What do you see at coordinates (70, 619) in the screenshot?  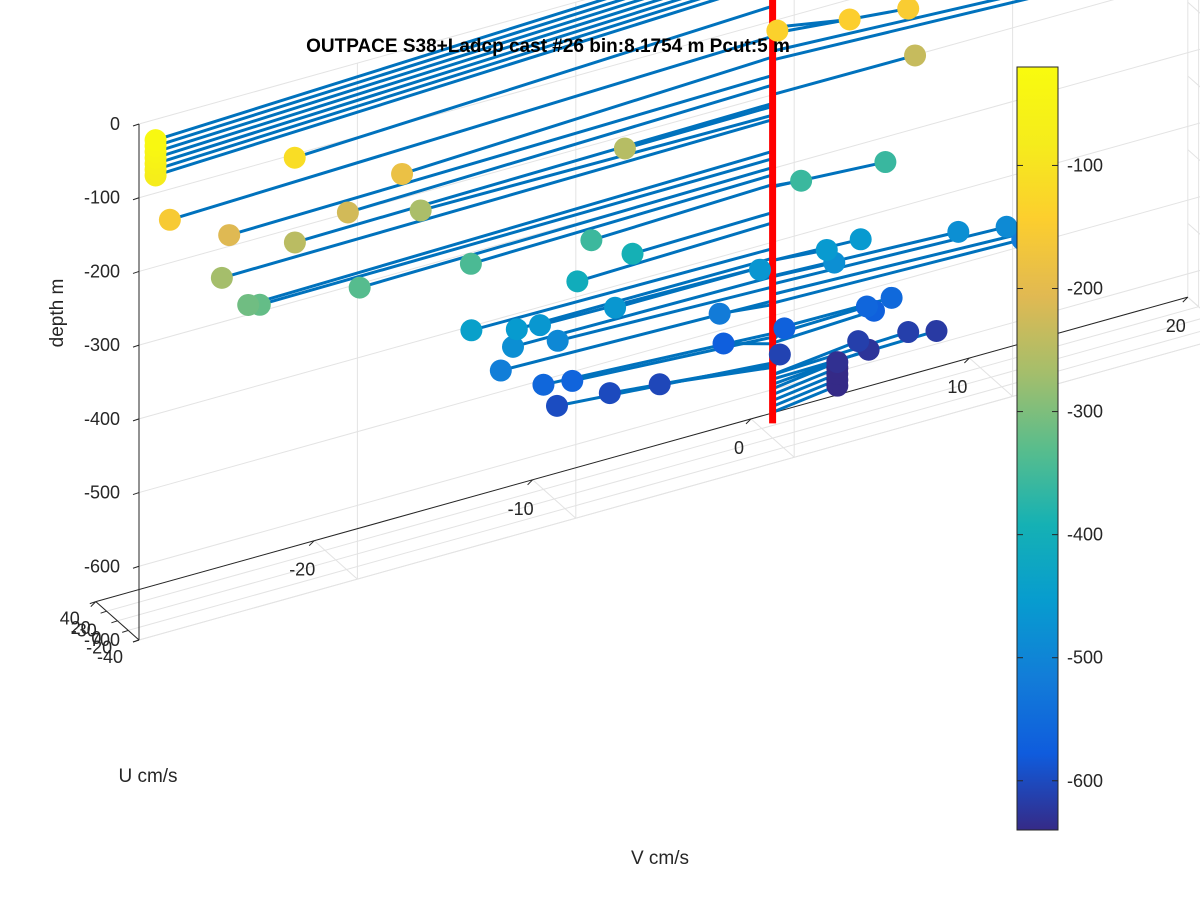 I see `y-tick-label: 40` at bounding box center [70, 619].